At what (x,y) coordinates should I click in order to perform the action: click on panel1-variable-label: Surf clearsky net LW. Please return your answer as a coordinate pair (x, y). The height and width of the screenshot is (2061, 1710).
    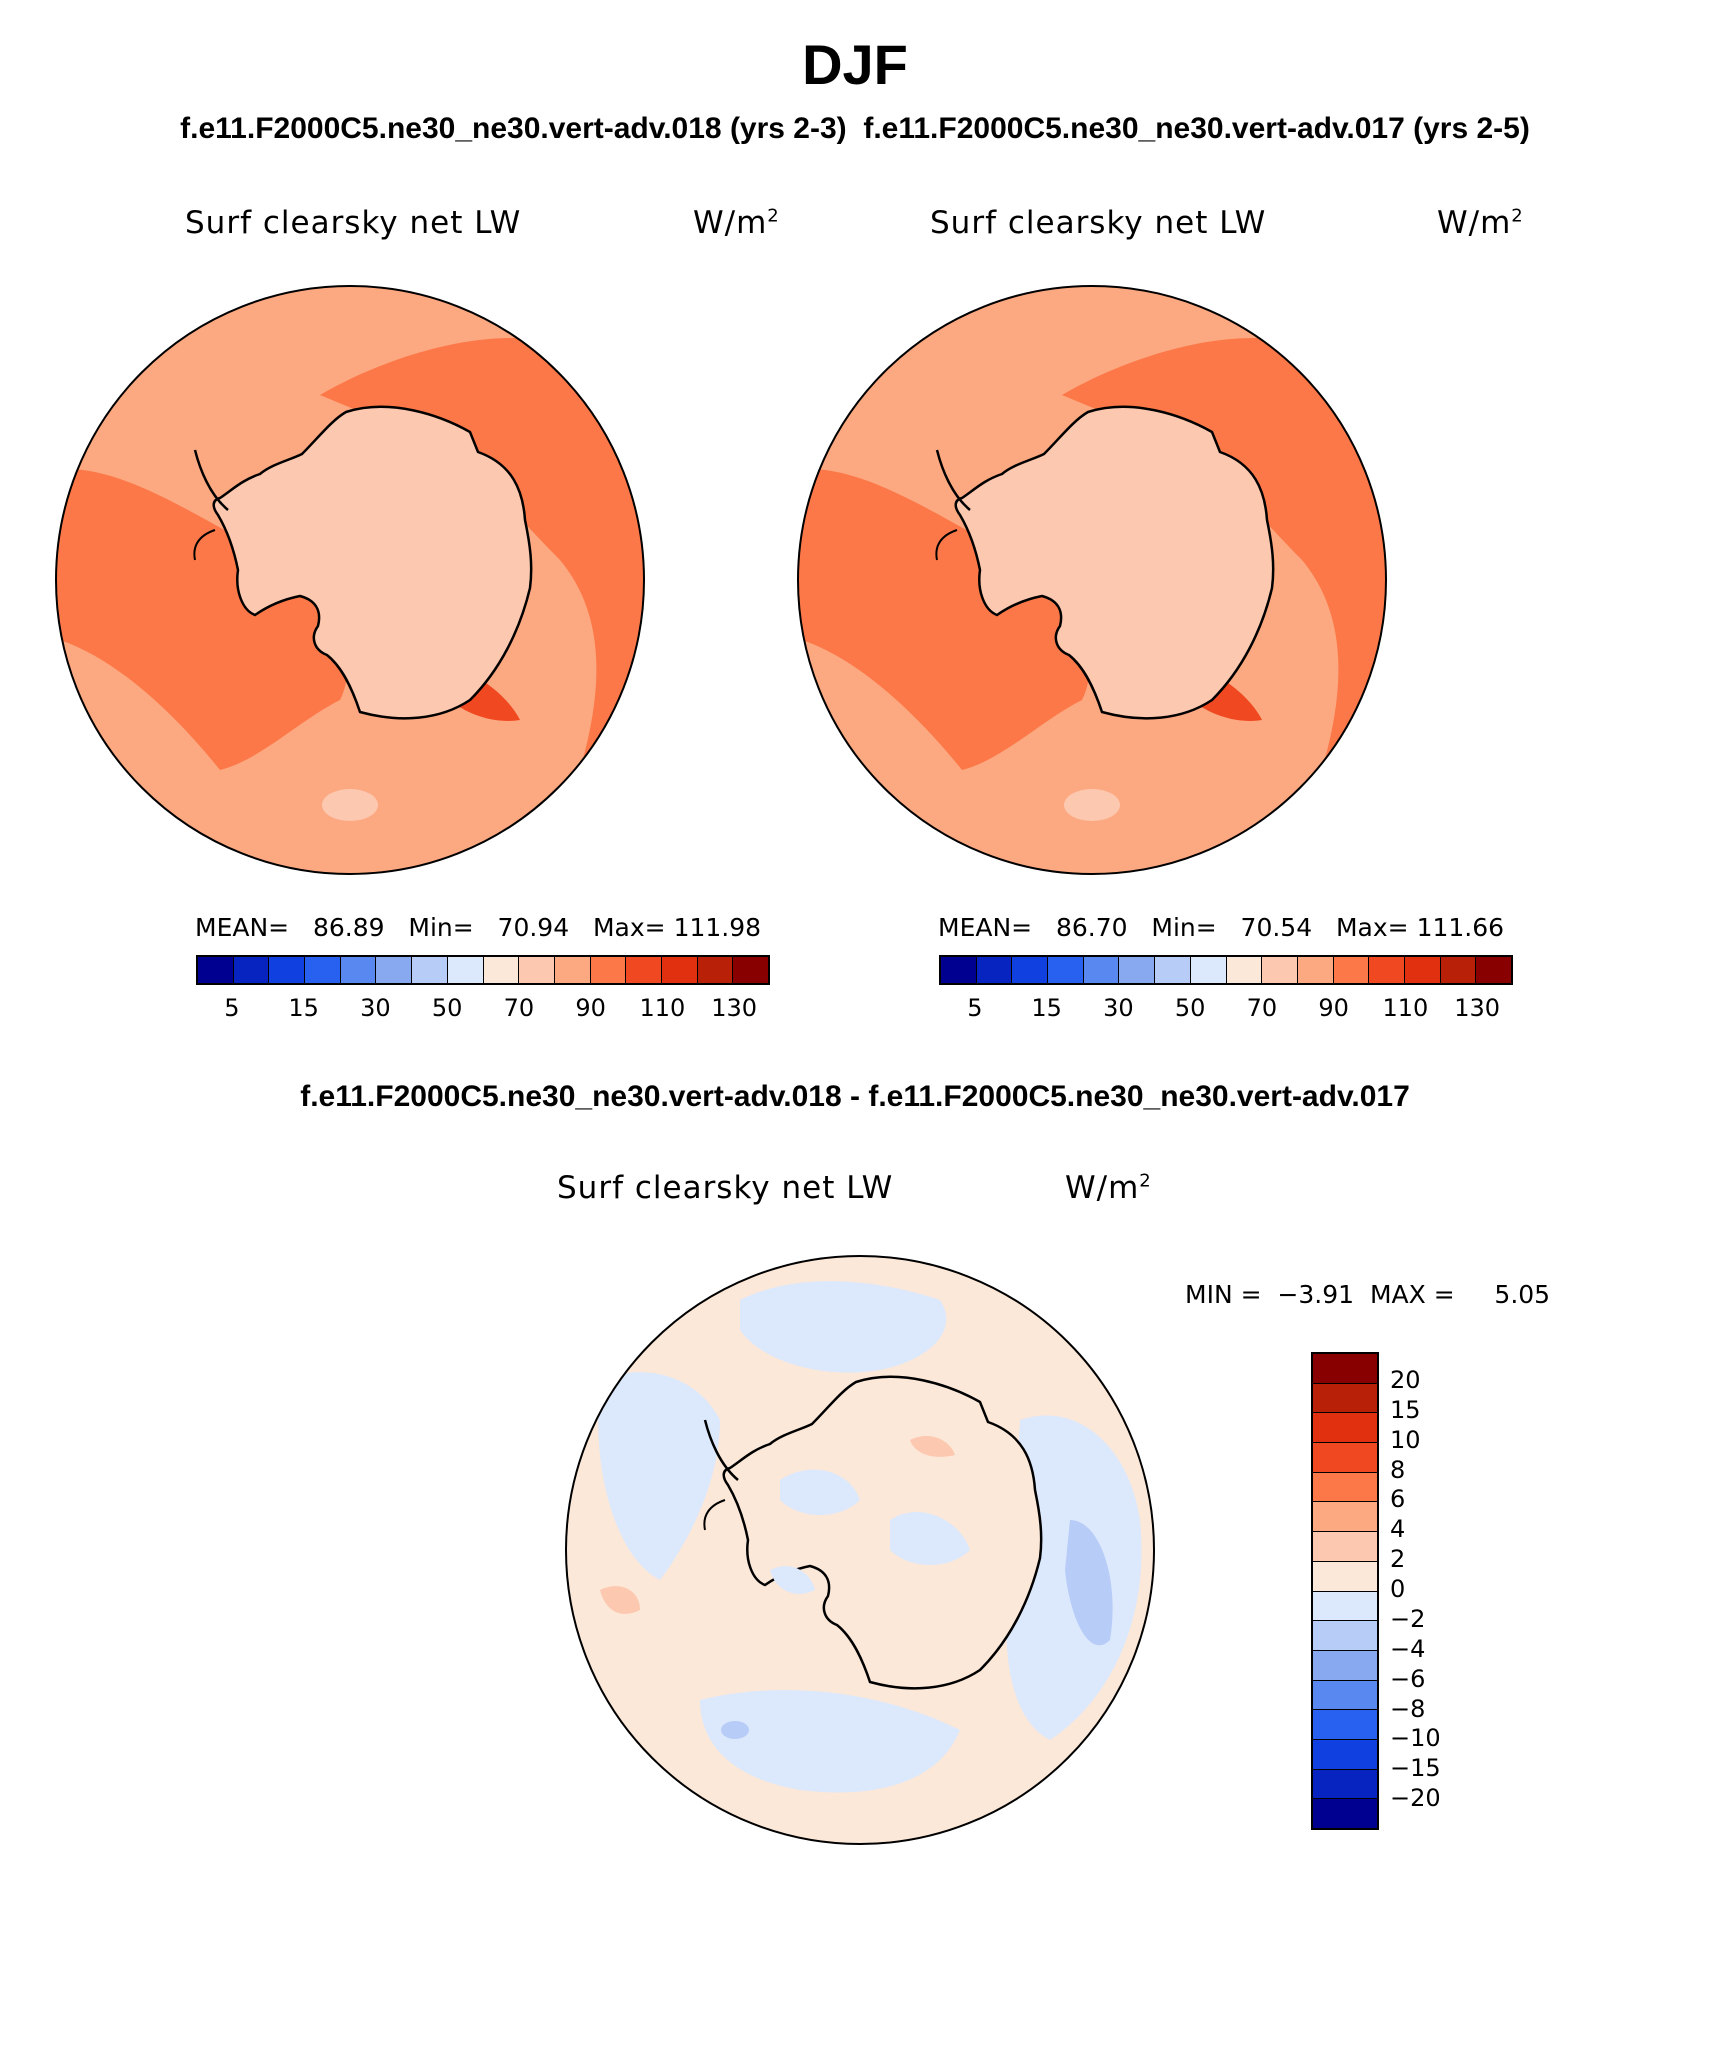
    Looking at the image, I should click on (353, 223).